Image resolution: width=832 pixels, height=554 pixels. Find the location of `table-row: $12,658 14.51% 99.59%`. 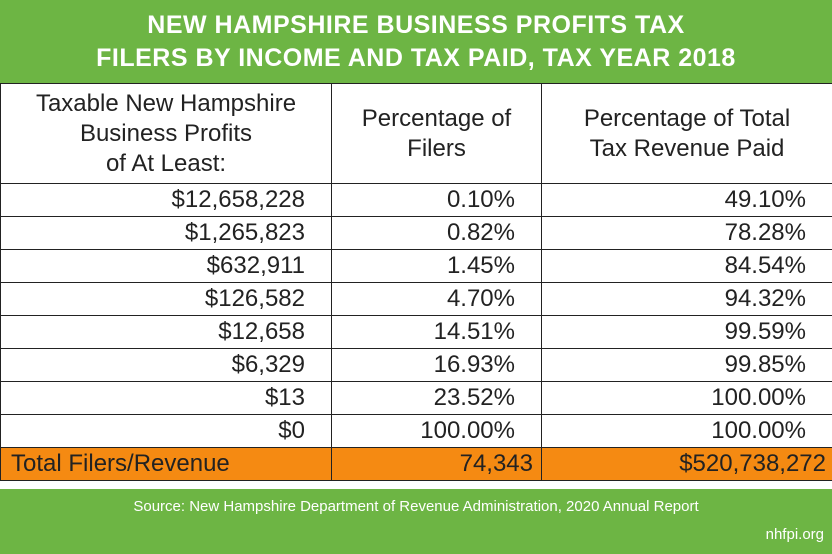

table-row: $12,658 14.51% 99.59% is located at coordinates (416, 332).